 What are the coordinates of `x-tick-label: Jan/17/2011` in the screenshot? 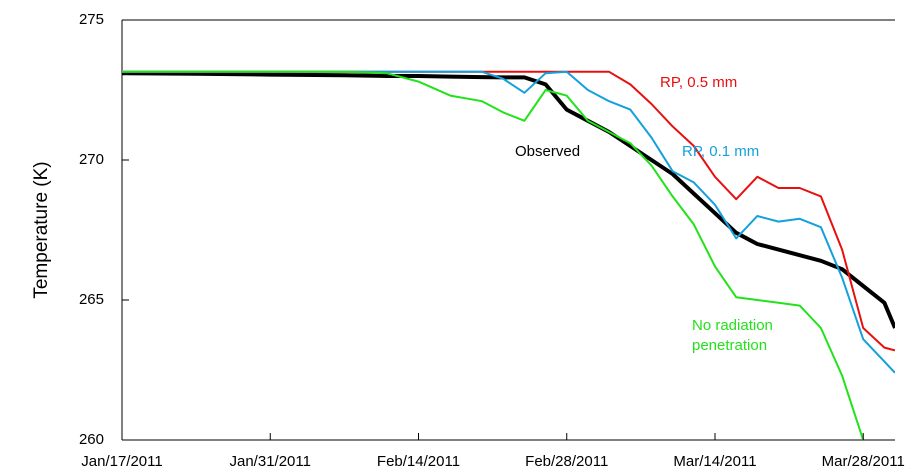 It's located at (121, 461).